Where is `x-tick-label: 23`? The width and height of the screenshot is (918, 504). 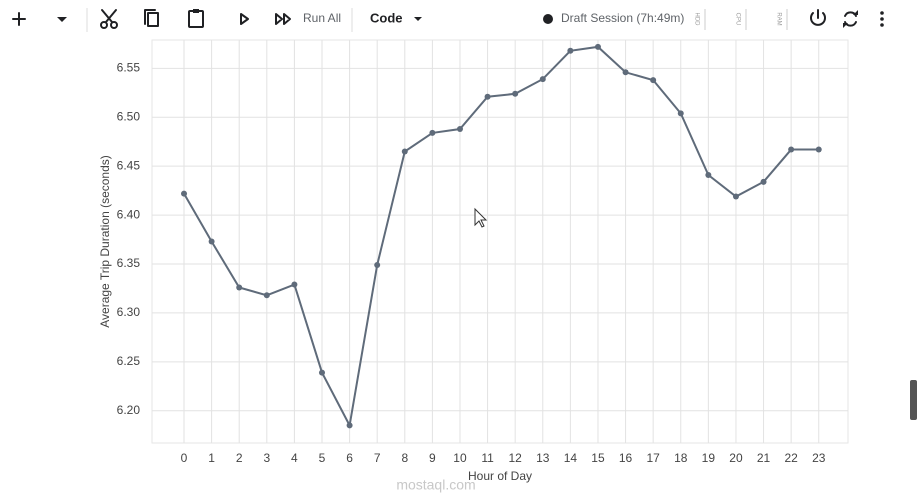 x-tick-label: 23 is located at coordinates (819, 458).